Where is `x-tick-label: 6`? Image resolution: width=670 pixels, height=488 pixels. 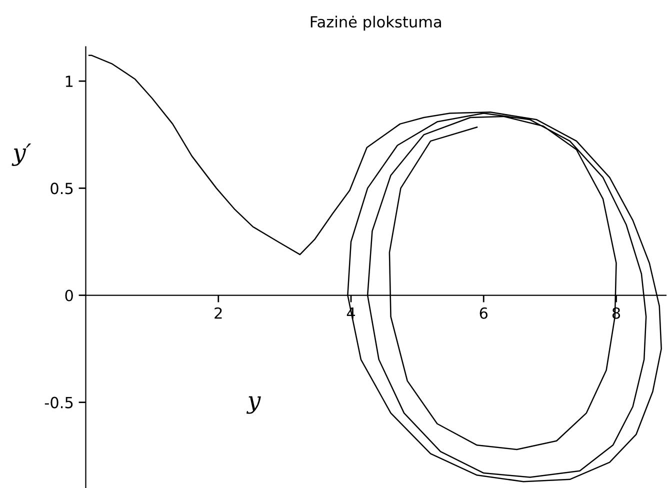
x-tick-label: 6 is located at coordinates (484, 313).